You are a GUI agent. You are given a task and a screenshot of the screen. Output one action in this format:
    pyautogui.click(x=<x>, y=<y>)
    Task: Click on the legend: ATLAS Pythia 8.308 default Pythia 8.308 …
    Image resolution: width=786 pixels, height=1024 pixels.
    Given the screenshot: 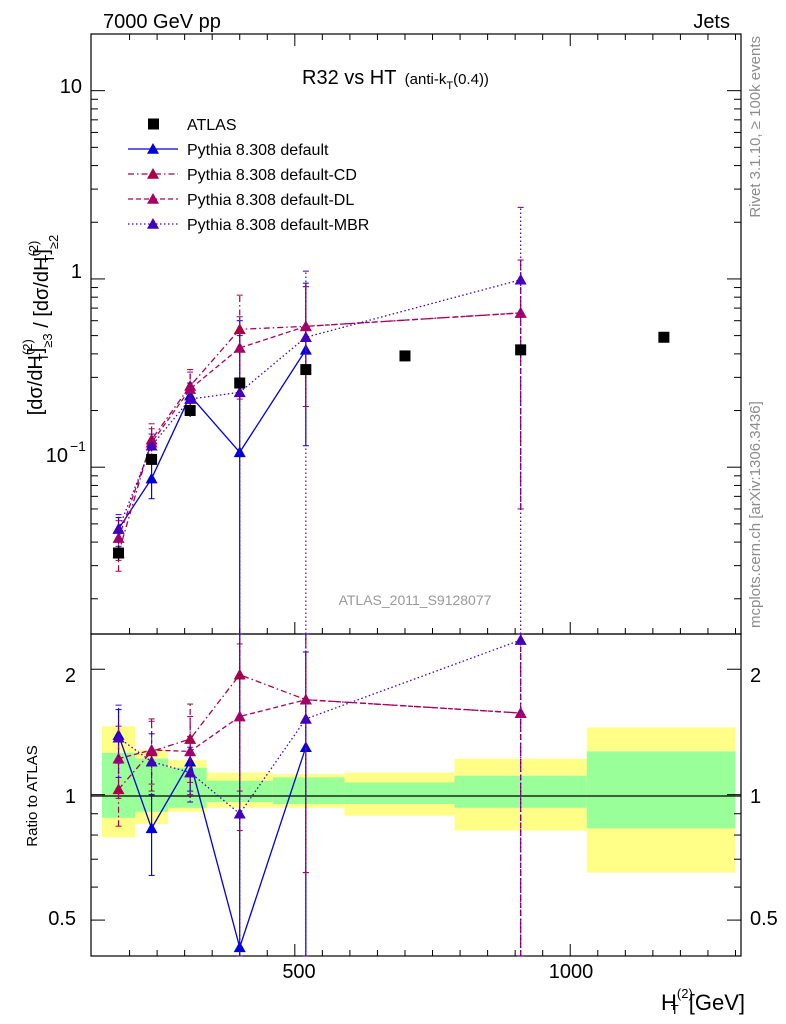 What is the action you would take?
    pyautogui.click(x=248, y=175)
    